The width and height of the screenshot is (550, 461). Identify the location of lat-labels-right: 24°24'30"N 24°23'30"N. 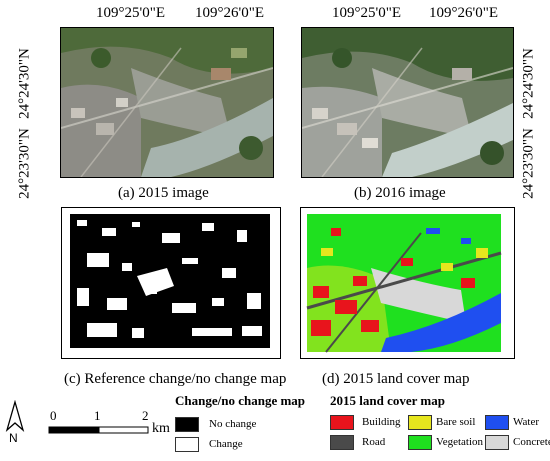
(529, 113).